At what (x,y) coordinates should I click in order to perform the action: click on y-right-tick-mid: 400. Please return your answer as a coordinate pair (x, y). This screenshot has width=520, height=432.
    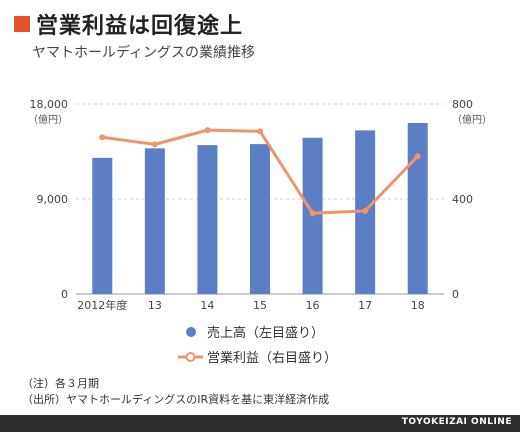
    Looking at the image, I should click on (462, 199).